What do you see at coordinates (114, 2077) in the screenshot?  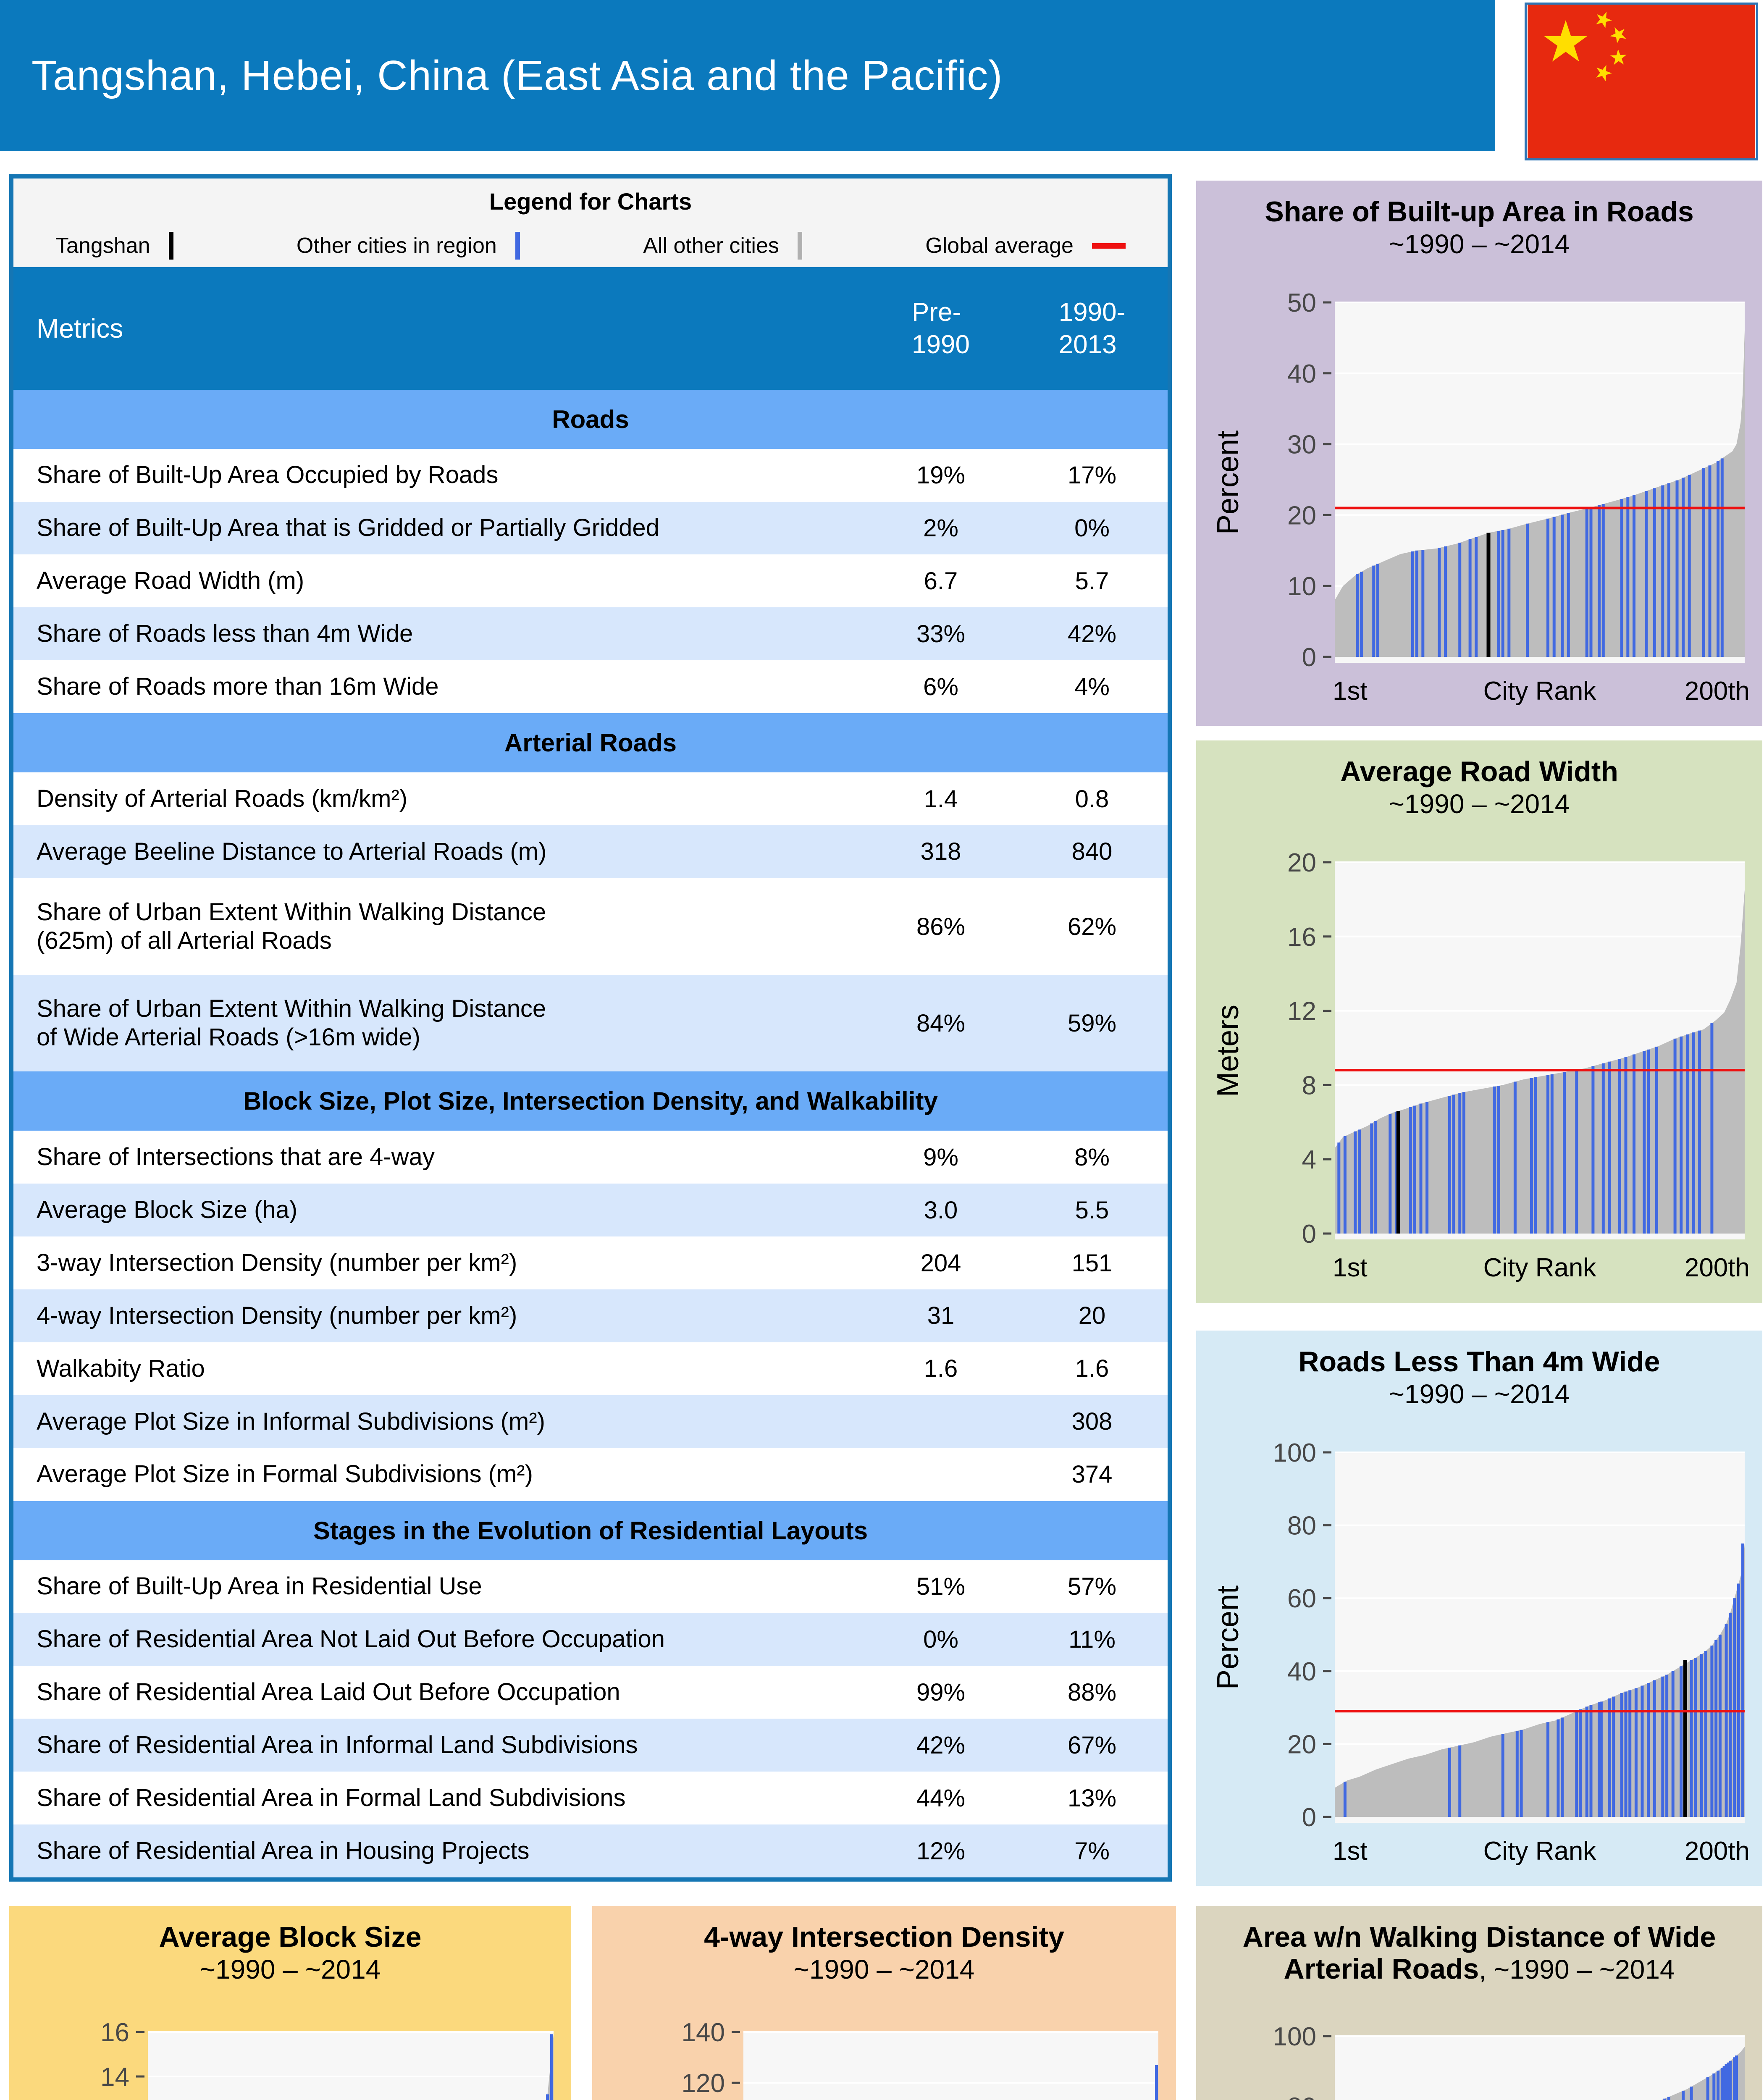 I see `y-tick-label: 14` at bounding box center [114, 2077].